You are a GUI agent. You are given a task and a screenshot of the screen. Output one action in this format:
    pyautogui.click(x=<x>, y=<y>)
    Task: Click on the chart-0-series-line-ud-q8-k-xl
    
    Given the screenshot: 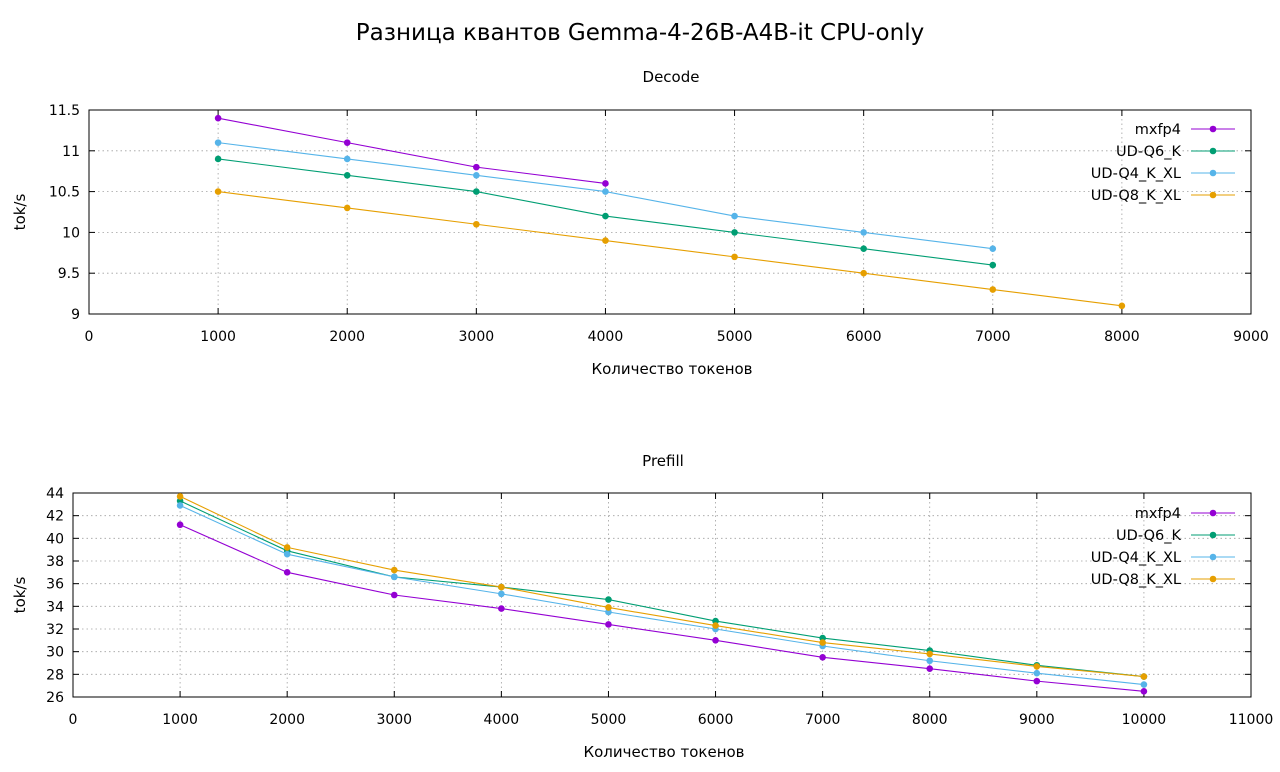 What is the action you would take?
    pyautogui.click(x=670, y=249)
    